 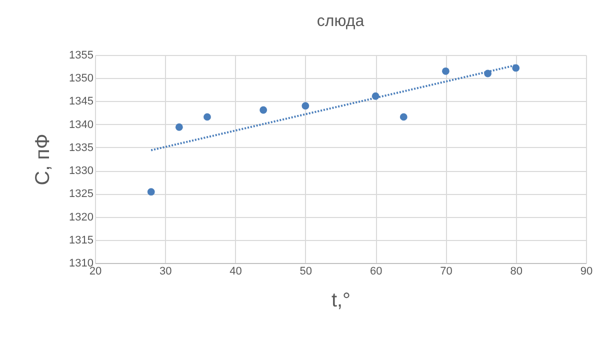 What do you see at coordinates (376, 272) in the screenshot?
I see `x-tick-label: 60` at bounding box center [376, 272].